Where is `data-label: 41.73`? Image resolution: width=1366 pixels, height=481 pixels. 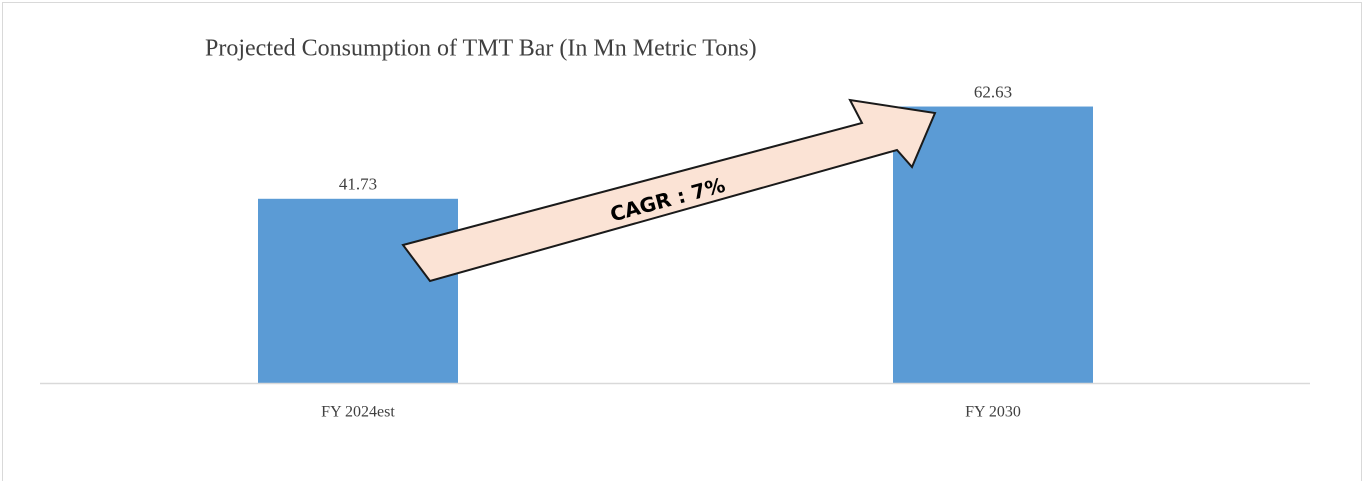 data-label: 41.73 is located at coordinates (358, 184).